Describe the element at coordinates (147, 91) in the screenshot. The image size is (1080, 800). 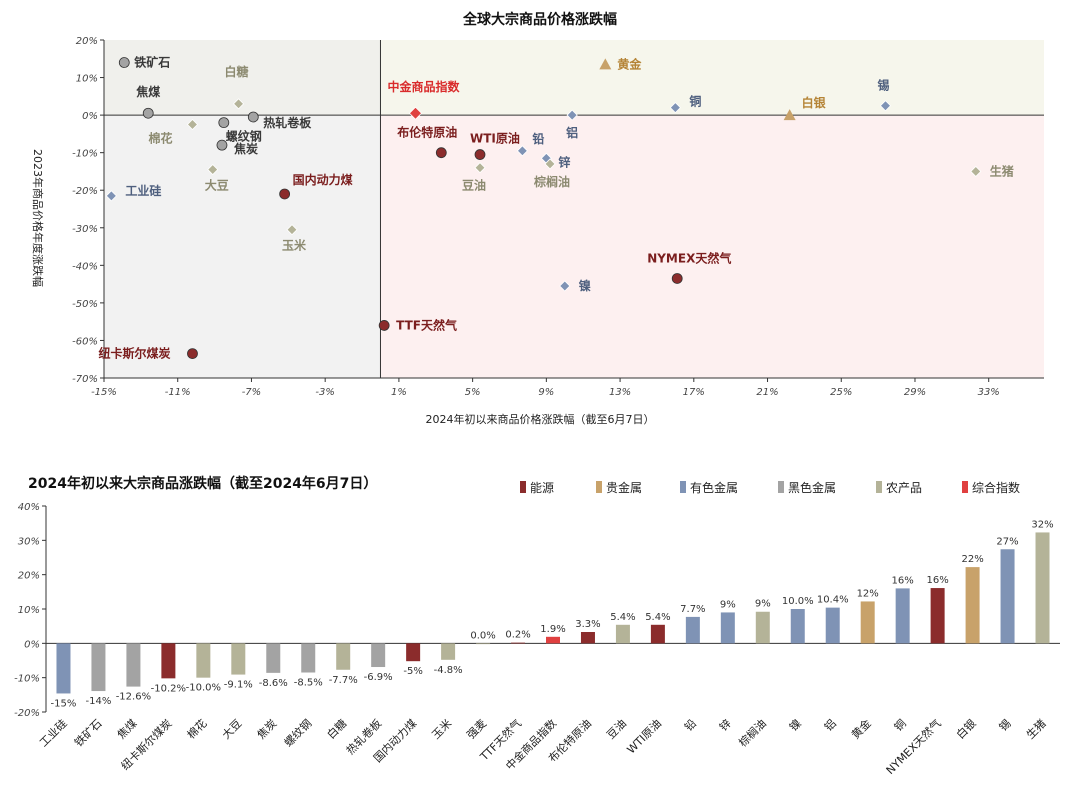
I see `point-label: 焦煤` at that location.